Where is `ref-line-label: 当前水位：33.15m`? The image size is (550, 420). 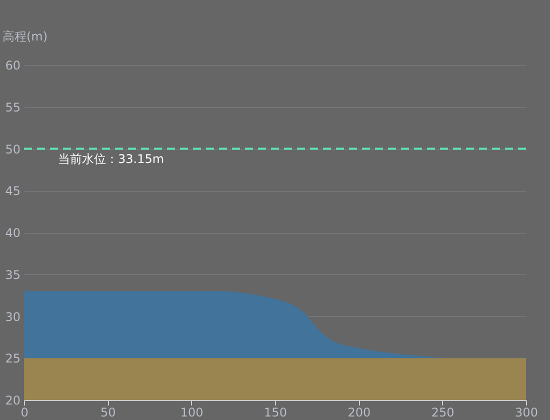
ref-line-label: 当前水位：33.15m is located at coordinates (111, 159).